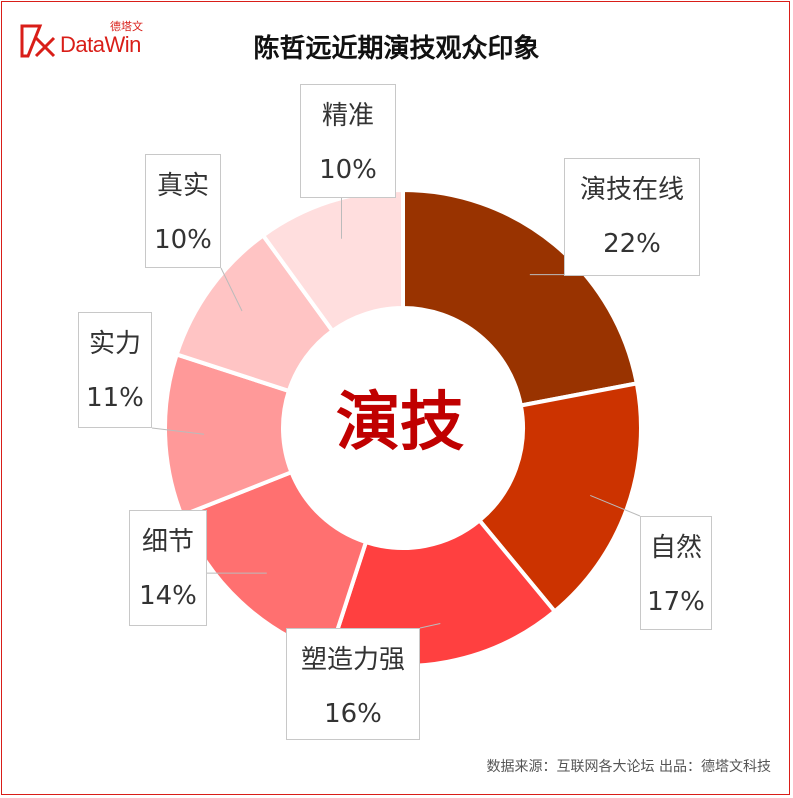  What do you see at coordinates (38, 41) in the screenshot?
I see `datawin-logo-icon` at bounding box center [38, 41].